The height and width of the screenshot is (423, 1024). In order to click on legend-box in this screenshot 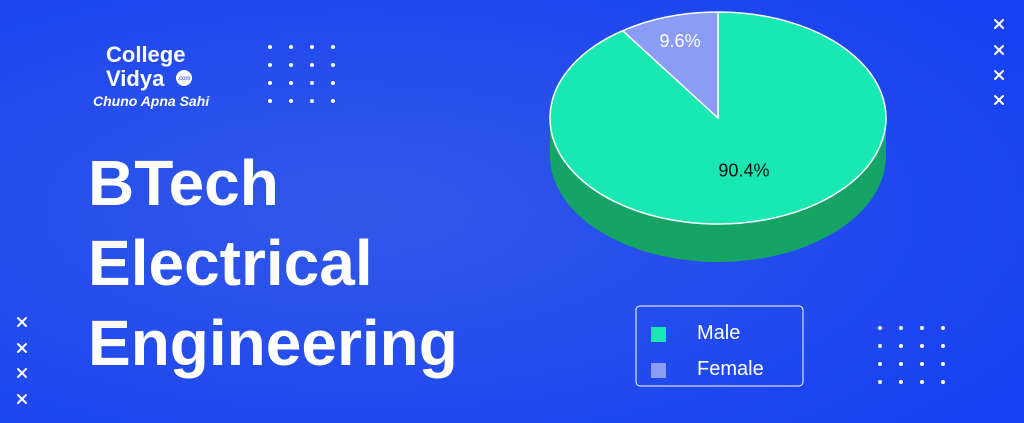, I will do `click(719, 346)`.